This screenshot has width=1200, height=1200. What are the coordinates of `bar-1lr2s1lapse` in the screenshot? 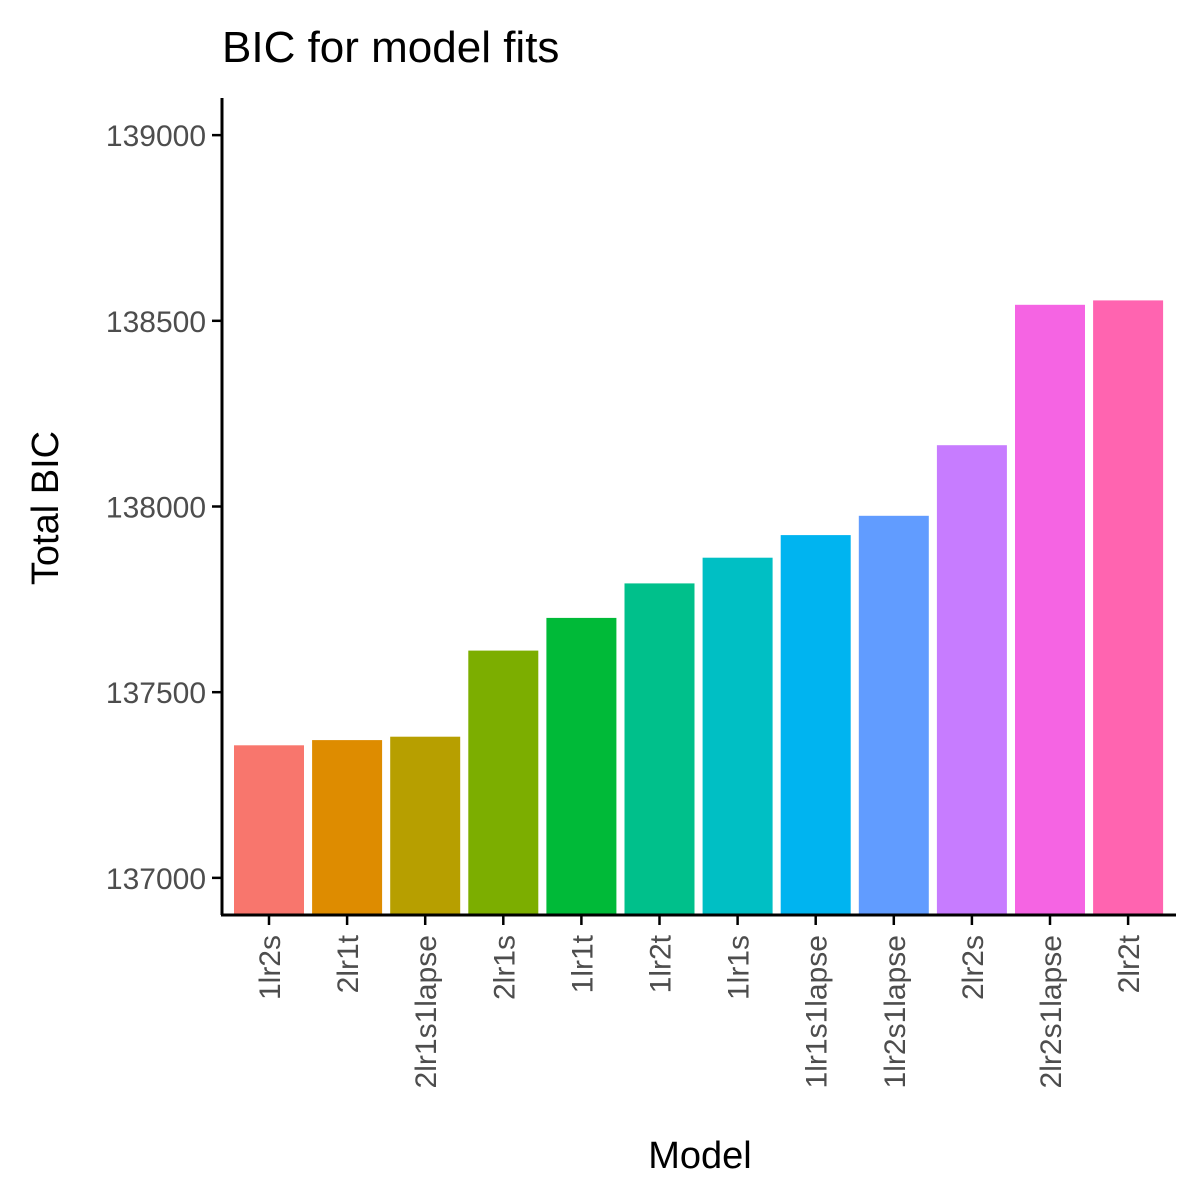 It's located at (893, 715).